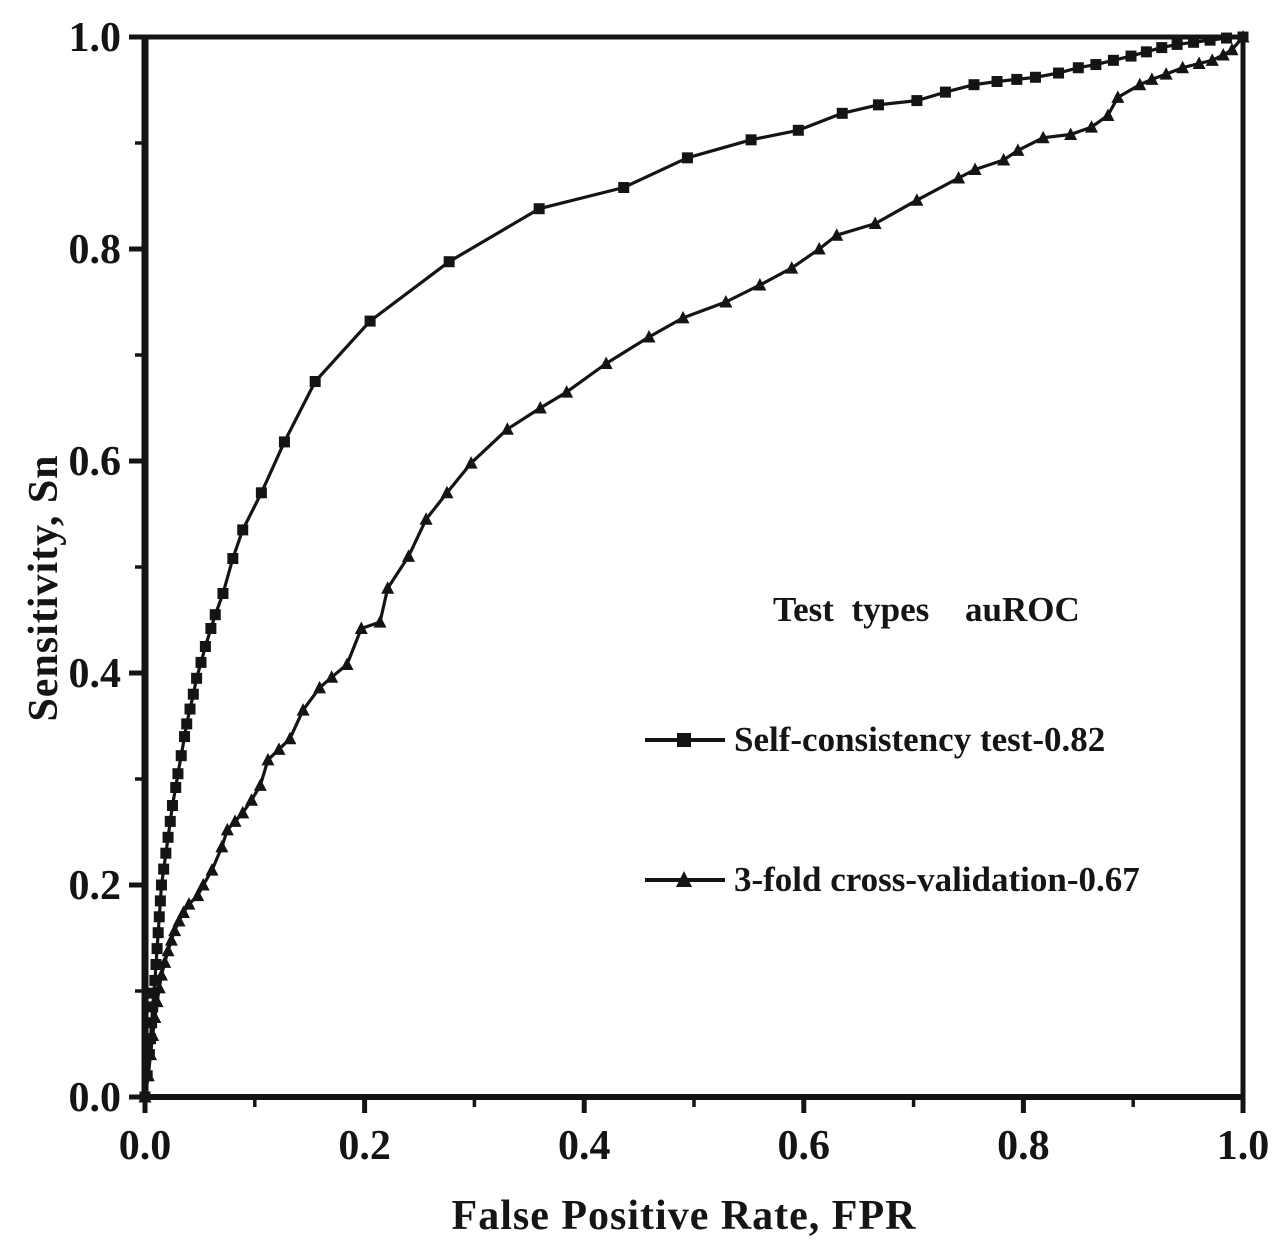 This screenshot has width=1276, height=1254. What do you see at coordinates (1243, 1146) in the screenshot?
I see `x-tick-label: 1.0` at bounding box center [1243, 1146].